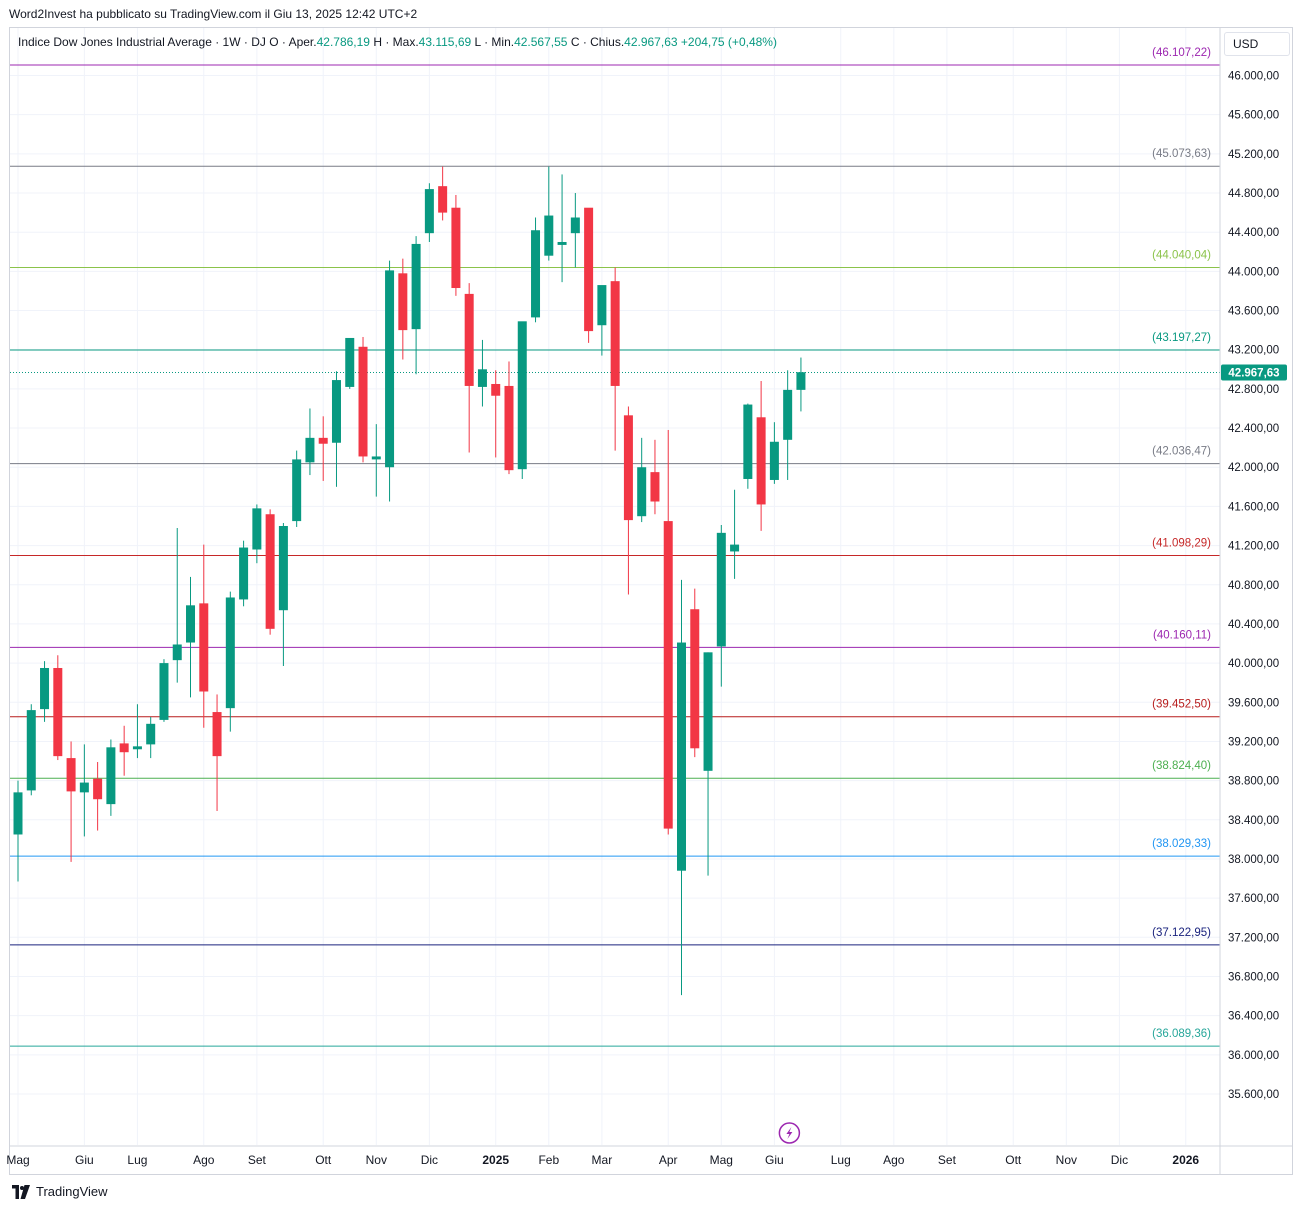 The image size is (1302, 1209). What do you see at coordinates (445, 42) in the screenshot?
I see `high-value: 43.115,69` at bounding box center [445, 42].